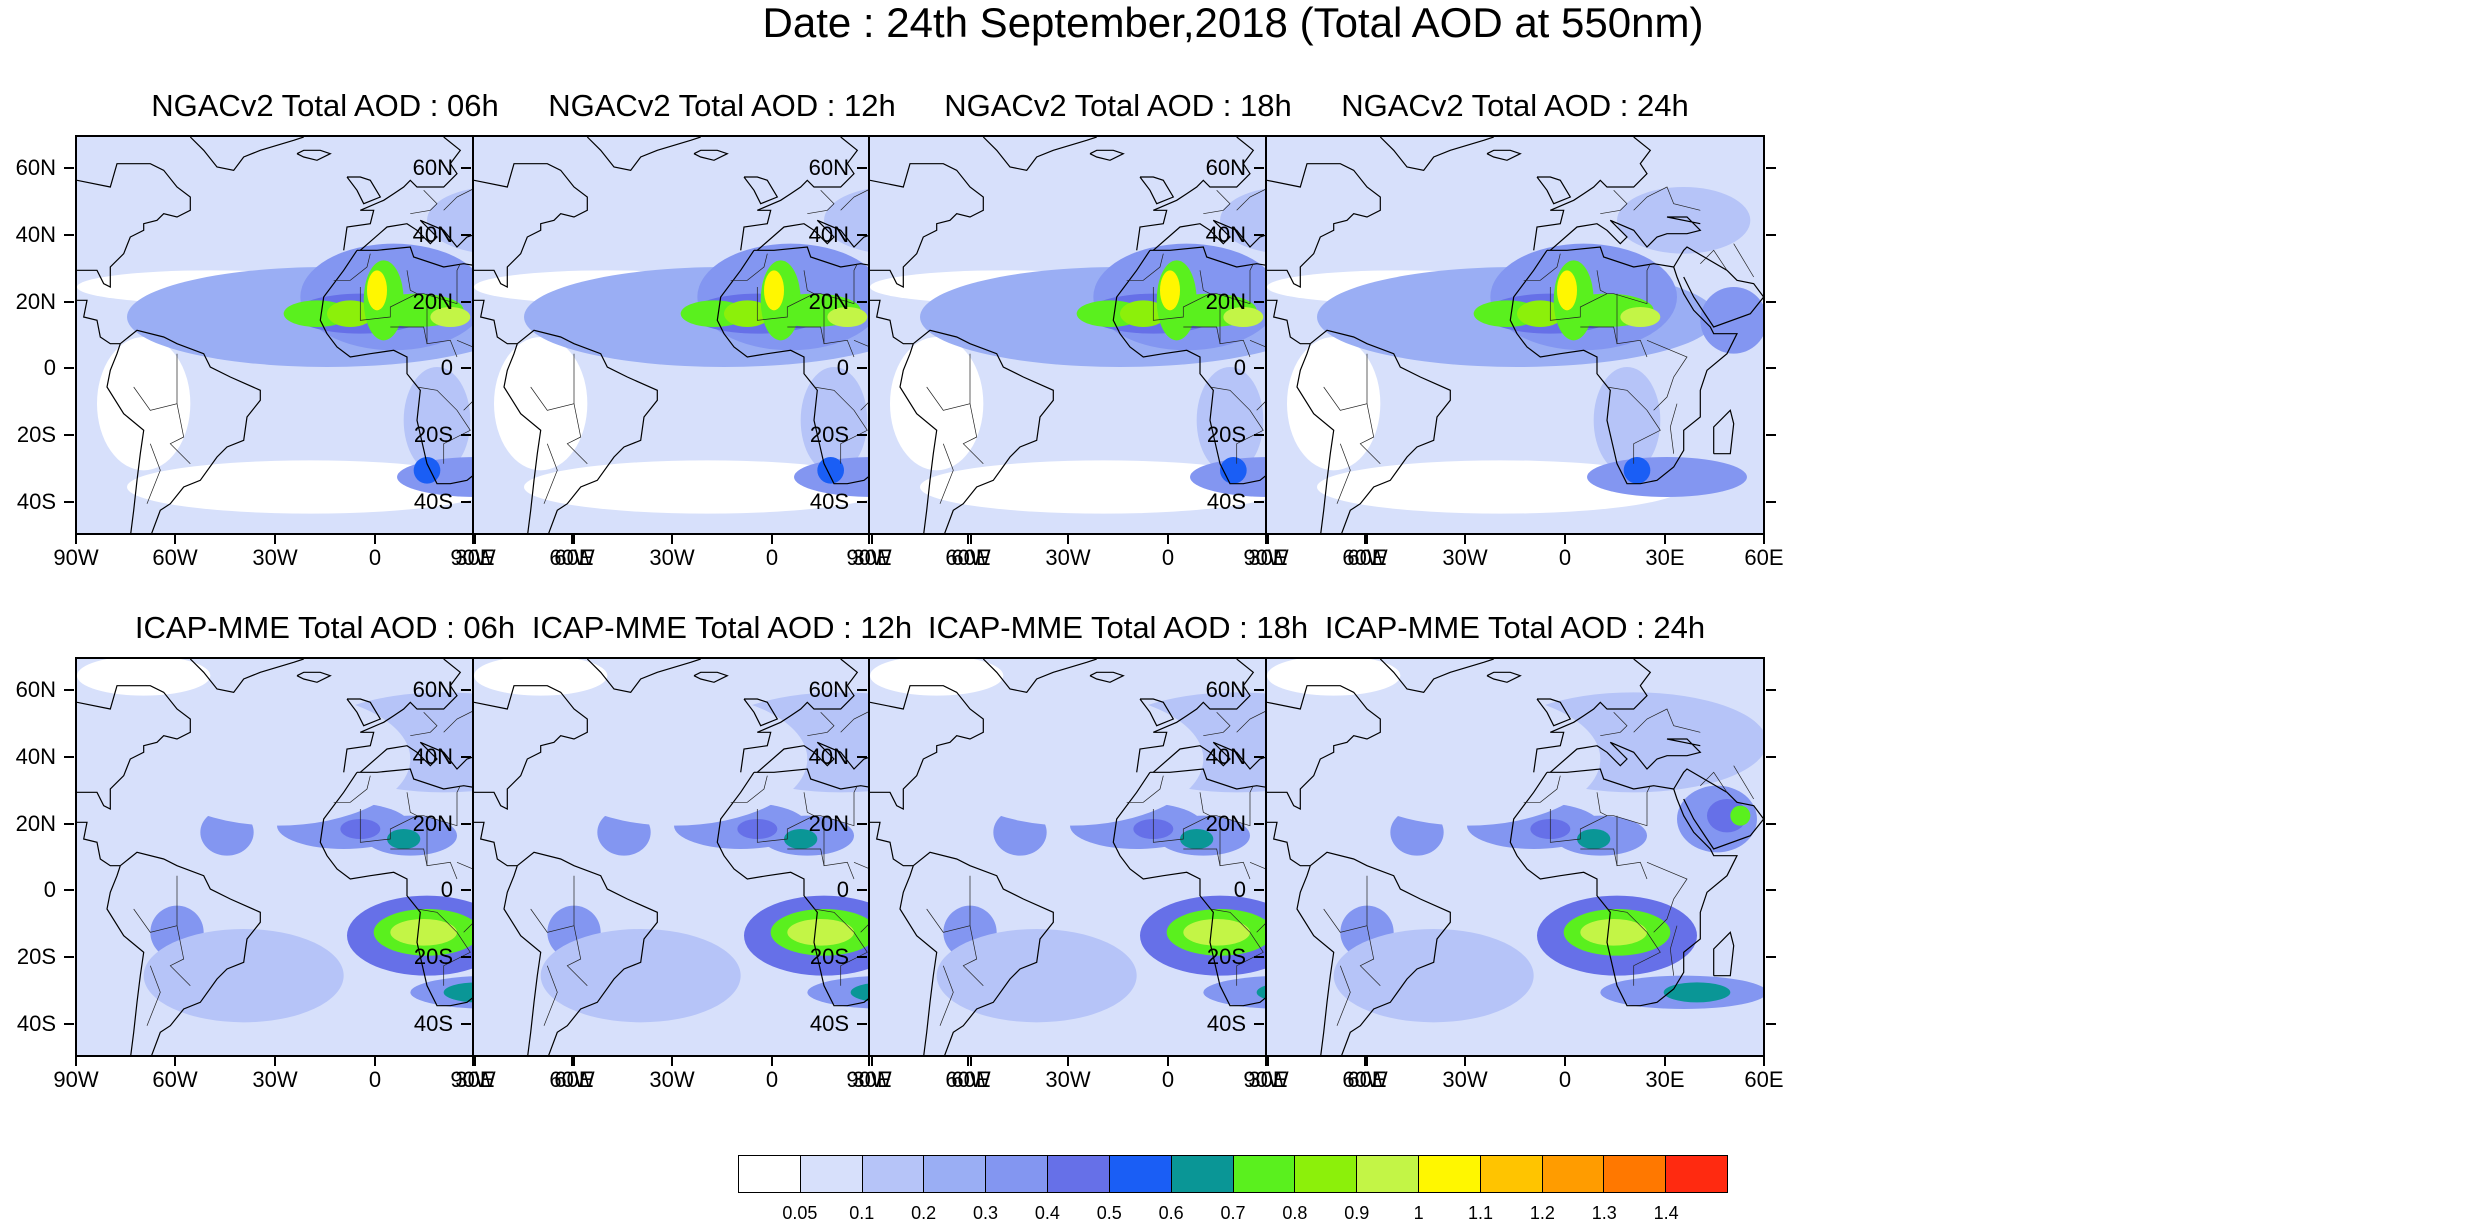  I want to click on aod-map, so click(1515, 335).